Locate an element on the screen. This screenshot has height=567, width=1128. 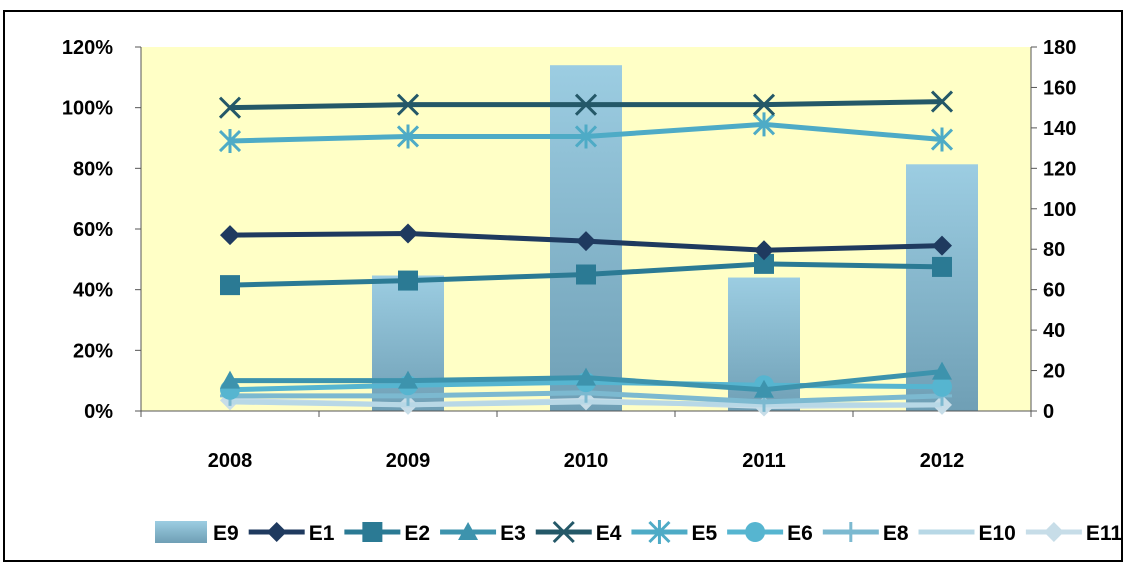
right-tick-label: 0 is located at coordinates (1048, 412).